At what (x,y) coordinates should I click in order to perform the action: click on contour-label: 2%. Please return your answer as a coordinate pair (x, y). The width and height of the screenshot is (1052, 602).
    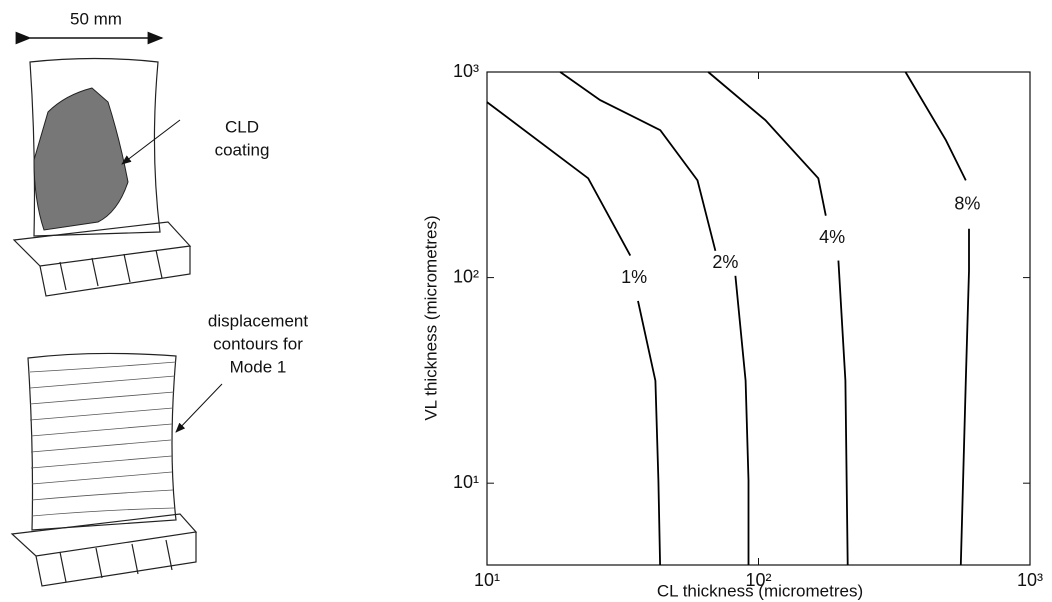
    Looking at the image, I should click on (725, 262).